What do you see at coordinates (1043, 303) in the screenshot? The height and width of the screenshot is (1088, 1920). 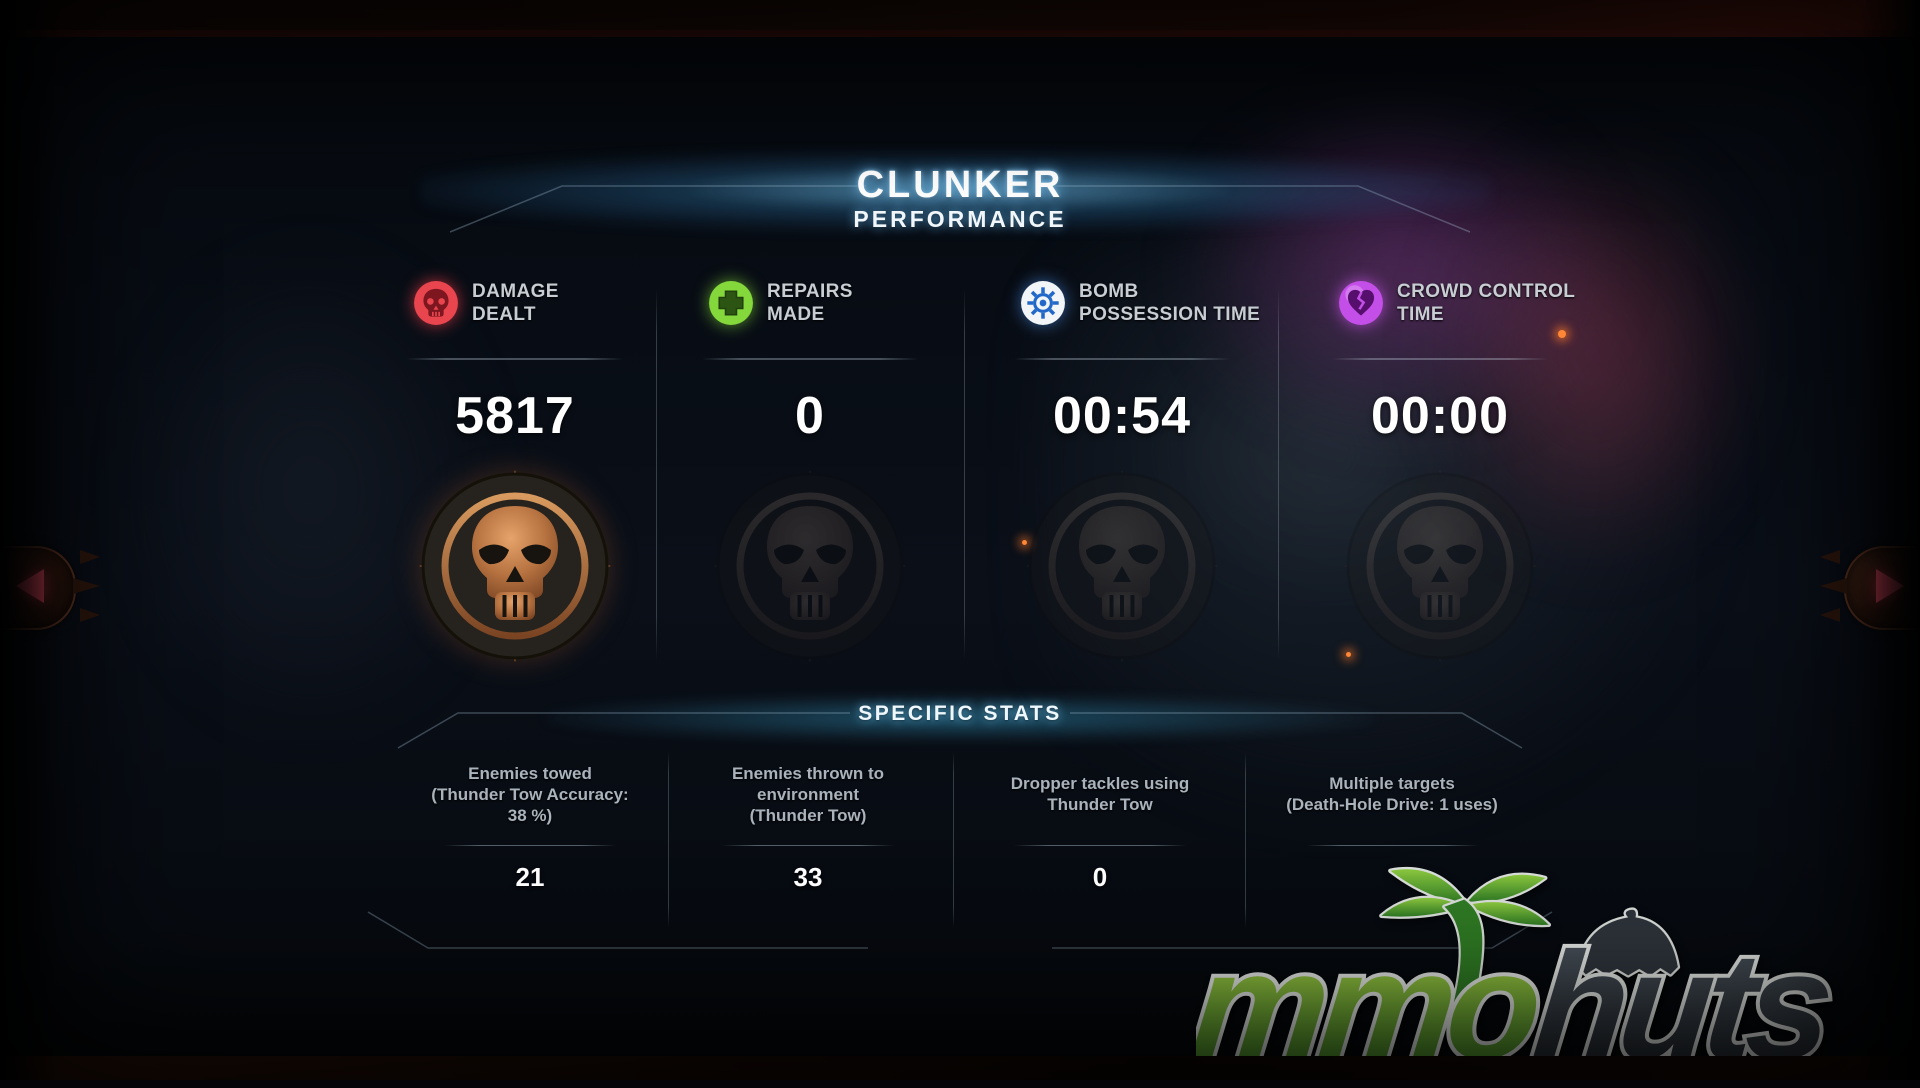 I see `bomb-mine-icon` at bounding box center [1043, 303].